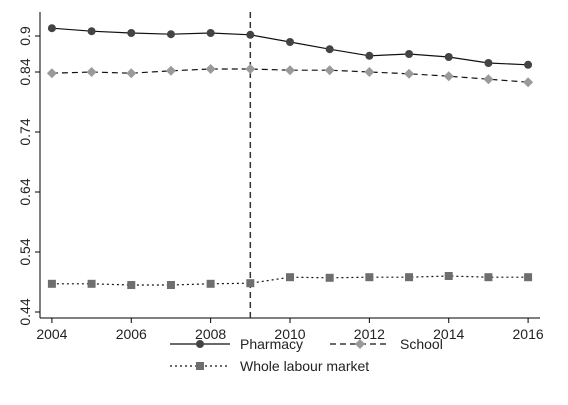  I want to click on legend-label: Whole labour market, so click(304, 366).